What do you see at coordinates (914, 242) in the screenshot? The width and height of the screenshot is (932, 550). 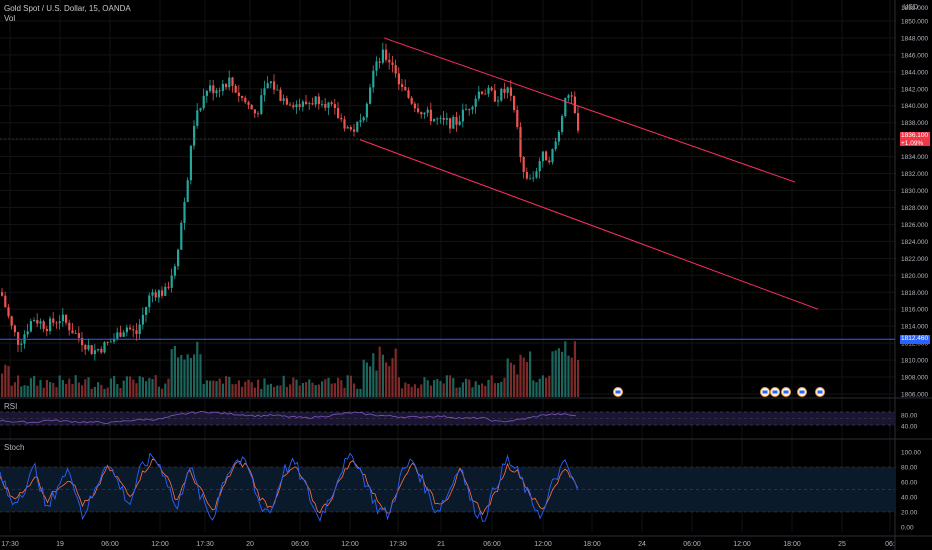 I see `price-axis-label: 1824.000` at bounding box center [914, 242].